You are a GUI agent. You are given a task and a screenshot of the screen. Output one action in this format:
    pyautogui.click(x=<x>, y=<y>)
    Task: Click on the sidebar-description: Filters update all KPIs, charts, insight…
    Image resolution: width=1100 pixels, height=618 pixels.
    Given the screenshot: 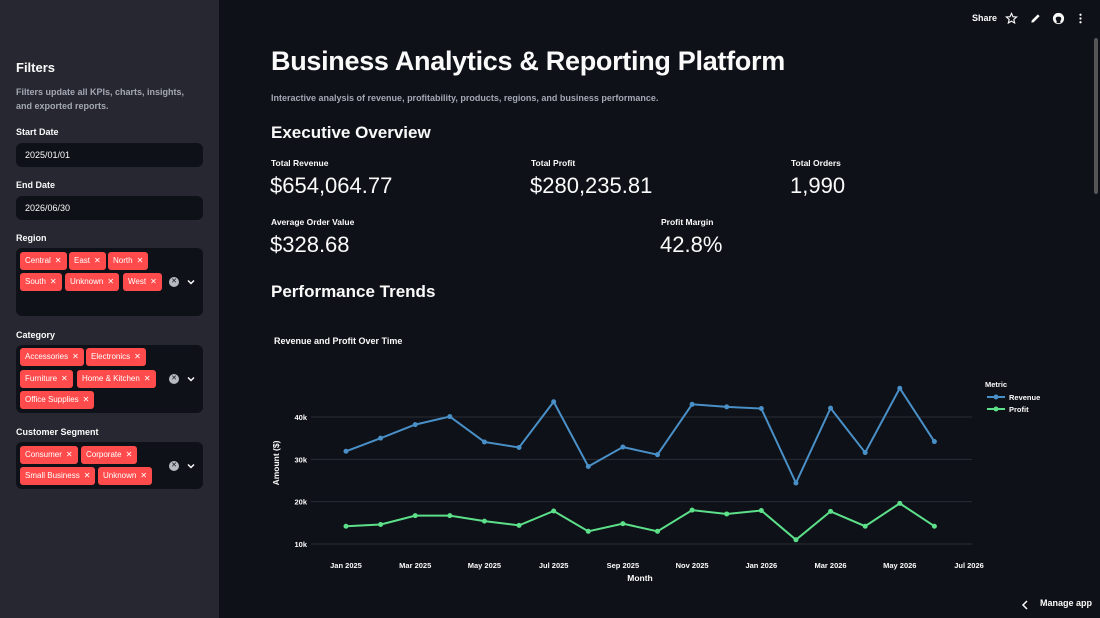 What is the action you would take?
    pyautogui.click(x=100, y=99)
    